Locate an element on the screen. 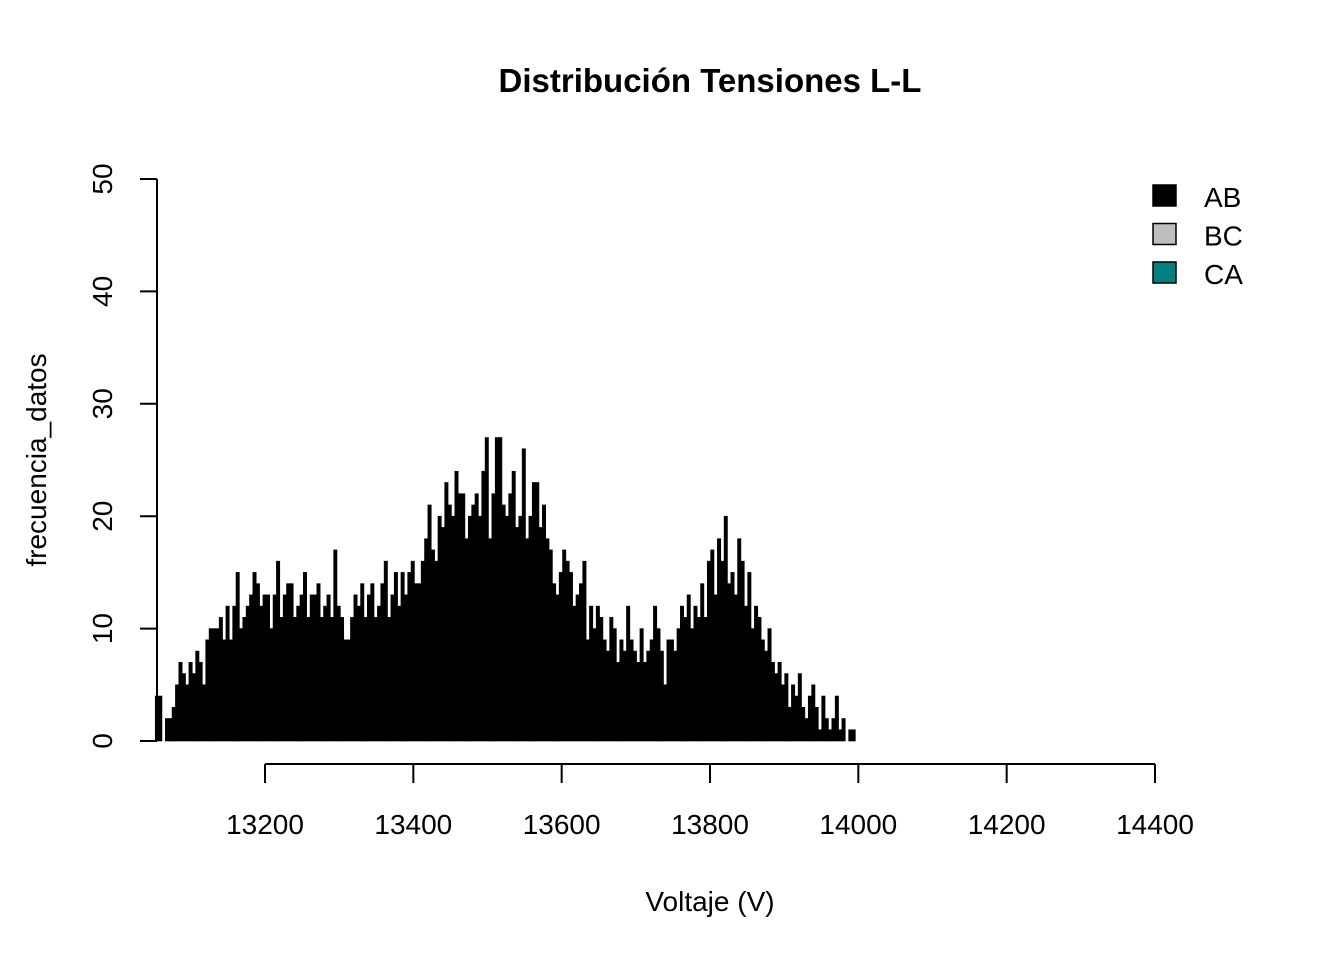 The image size is (1344, 960). x-tick-label: 13800 is located at coordinates (710, 824).